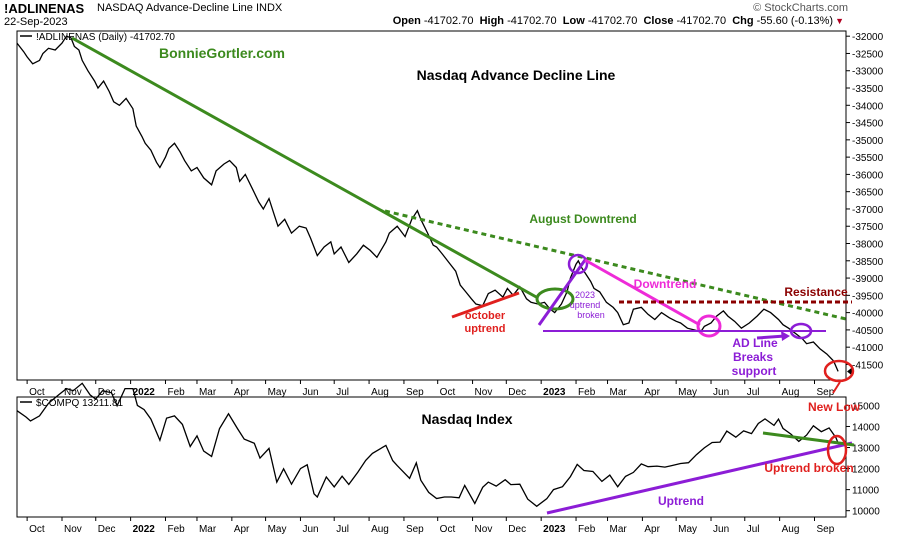 This screenshot has width=900, height=534. I want to click on legend-label: $COMPQ 13211.81, so click(80, 403).